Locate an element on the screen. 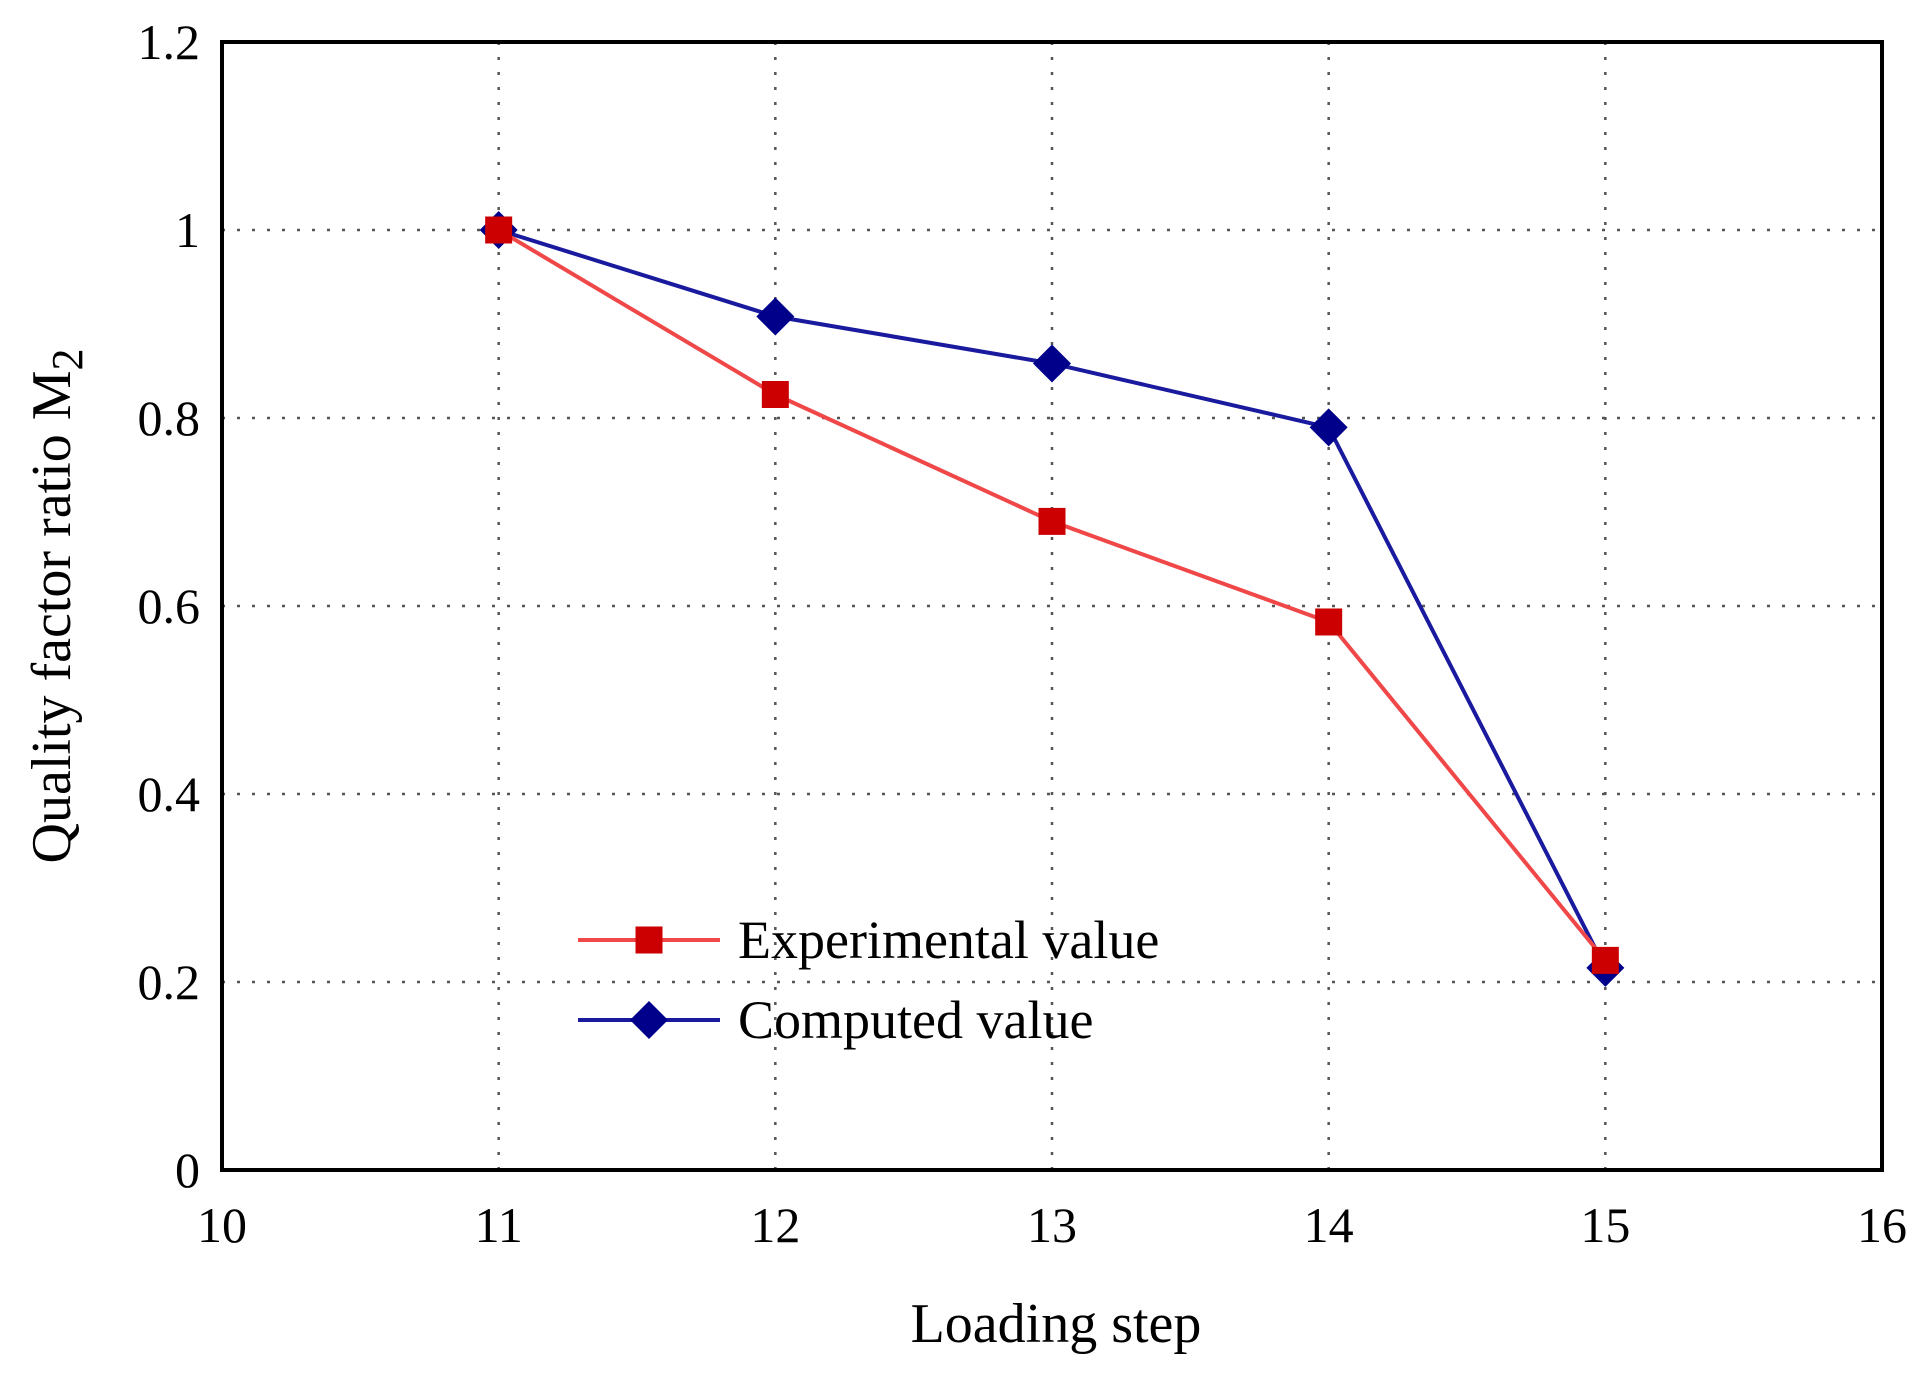 This screenshot has height=1384, width=1928. x-tick-label: 13 is located at coordinates (1052, 1225).